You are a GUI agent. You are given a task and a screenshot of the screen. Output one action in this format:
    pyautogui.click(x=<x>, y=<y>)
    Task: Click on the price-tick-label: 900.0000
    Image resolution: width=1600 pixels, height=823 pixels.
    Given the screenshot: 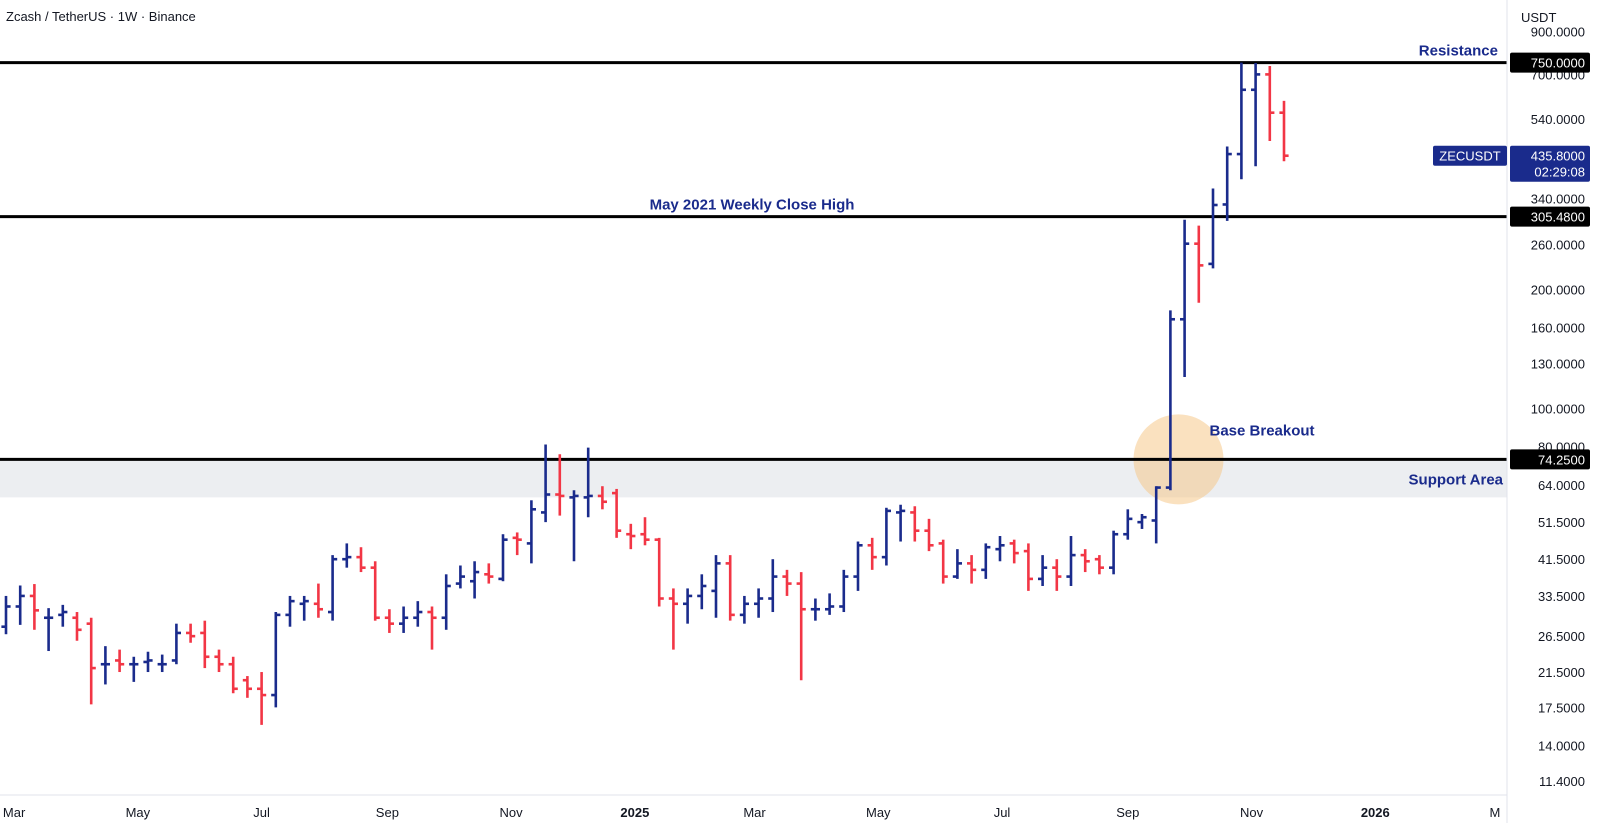 What is the action you would take?
    pyautogui.click(x=1558, y=31)
    